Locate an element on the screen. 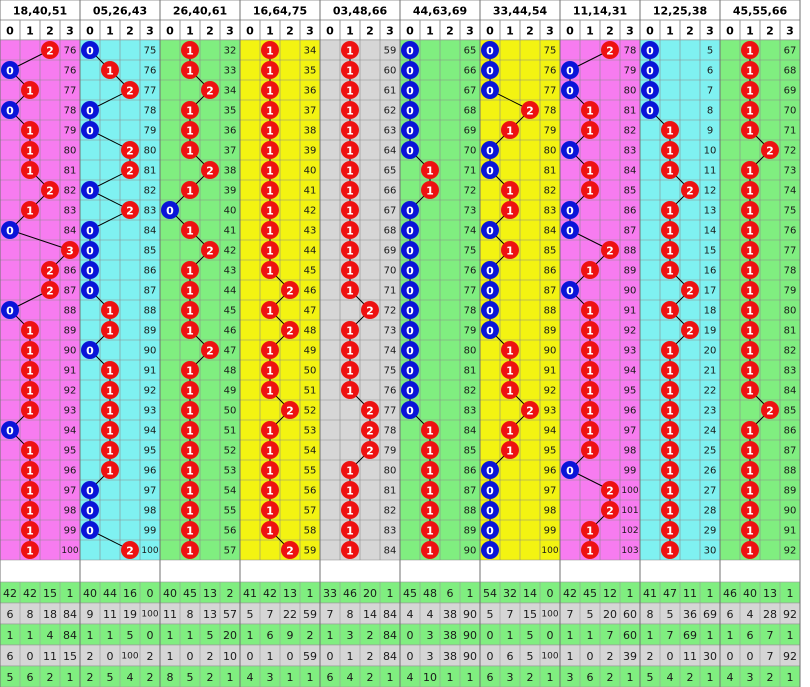 The image size is (810, 687). draw-value: 85 is located at coordinates (150, 251).